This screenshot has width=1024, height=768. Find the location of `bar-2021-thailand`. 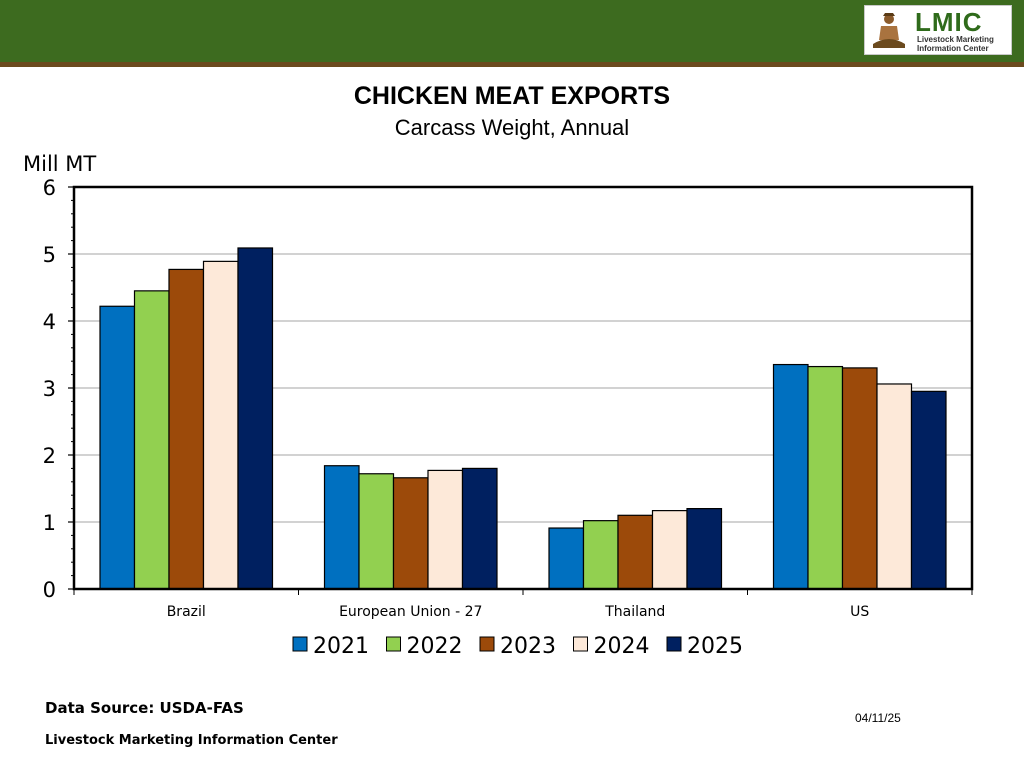

bar-2021-thailand is located at coordinates (566, 558).